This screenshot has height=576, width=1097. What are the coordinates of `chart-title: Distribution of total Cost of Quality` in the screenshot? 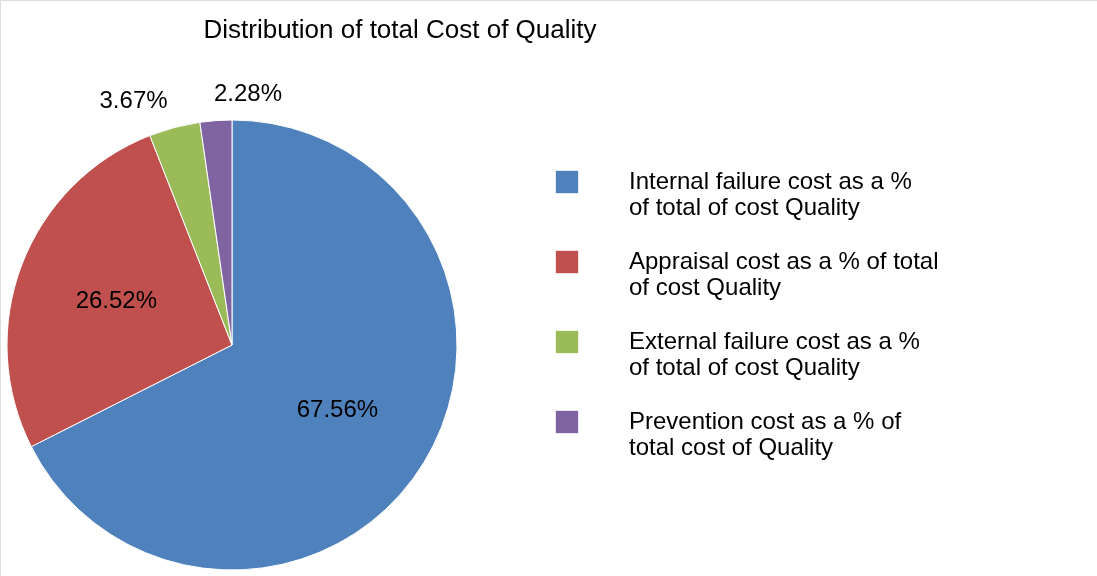 It's located at (400, 29).